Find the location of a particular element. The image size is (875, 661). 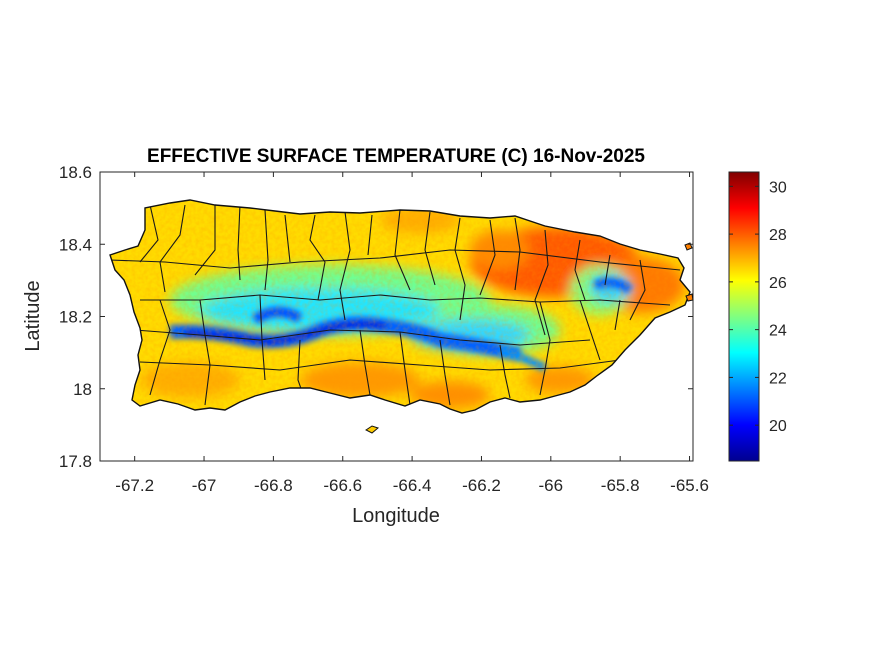

x-axis-label: Longitude is located at coordinates (396, 516).